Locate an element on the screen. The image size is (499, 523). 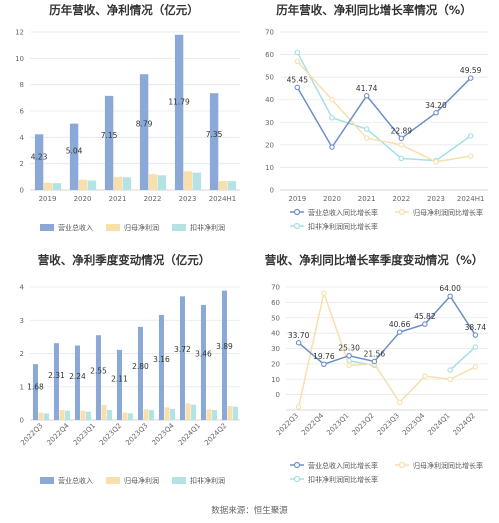
x-tick-label: 2023Q4 is located at coordinates (414, 424).